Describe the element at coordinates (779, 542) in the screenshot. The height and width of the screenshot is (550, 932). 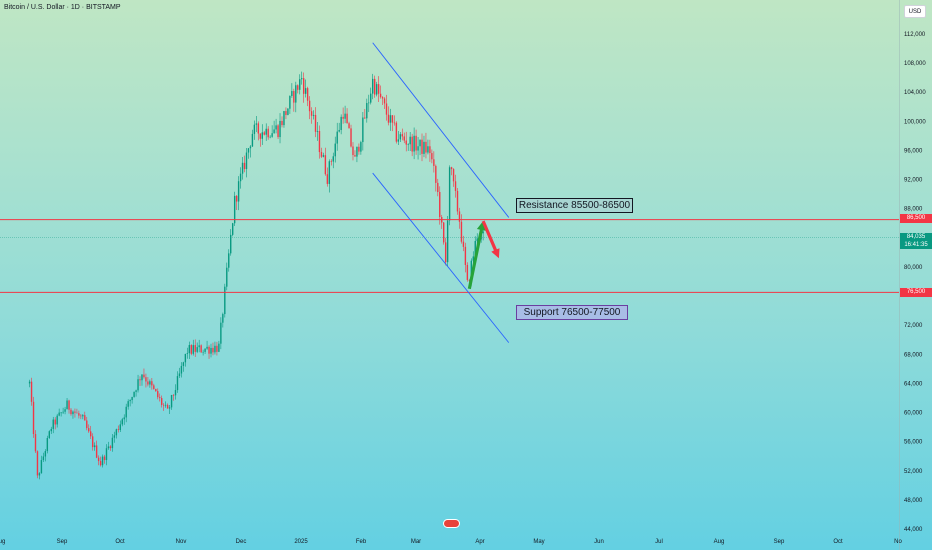
I see `x-tick-label: Sep` at that location.